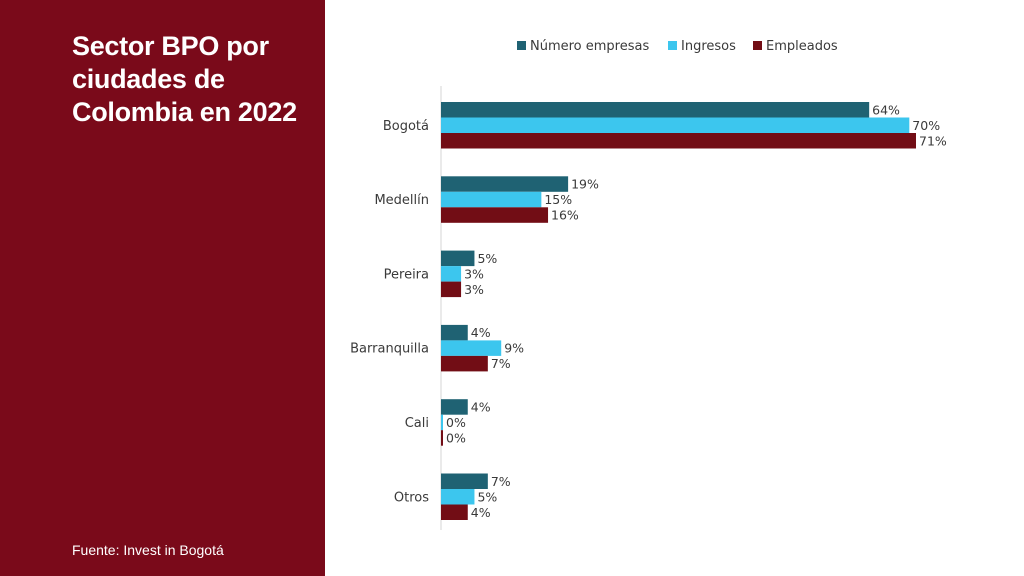 This screenshot has width=1024, height=576. I want to click on value-label-cali-empleados: 0%, so click(456, 437).